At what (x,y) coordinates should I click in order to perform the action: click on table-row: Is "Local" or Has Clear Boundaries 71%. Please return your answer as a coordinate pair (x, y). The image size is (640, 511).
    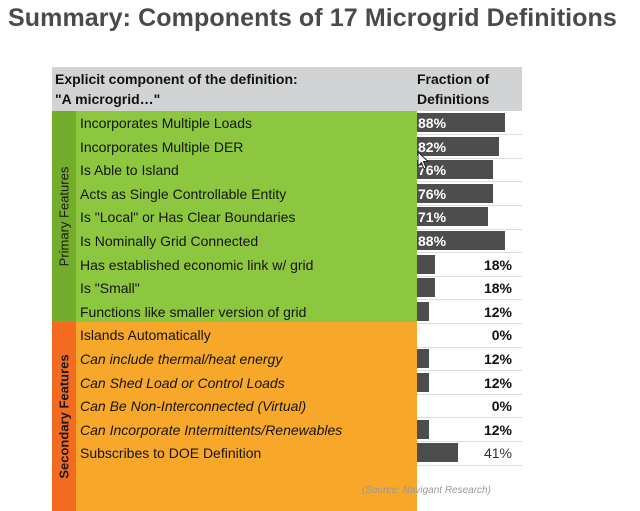
    Looking at the image, I should click on (287, 217).